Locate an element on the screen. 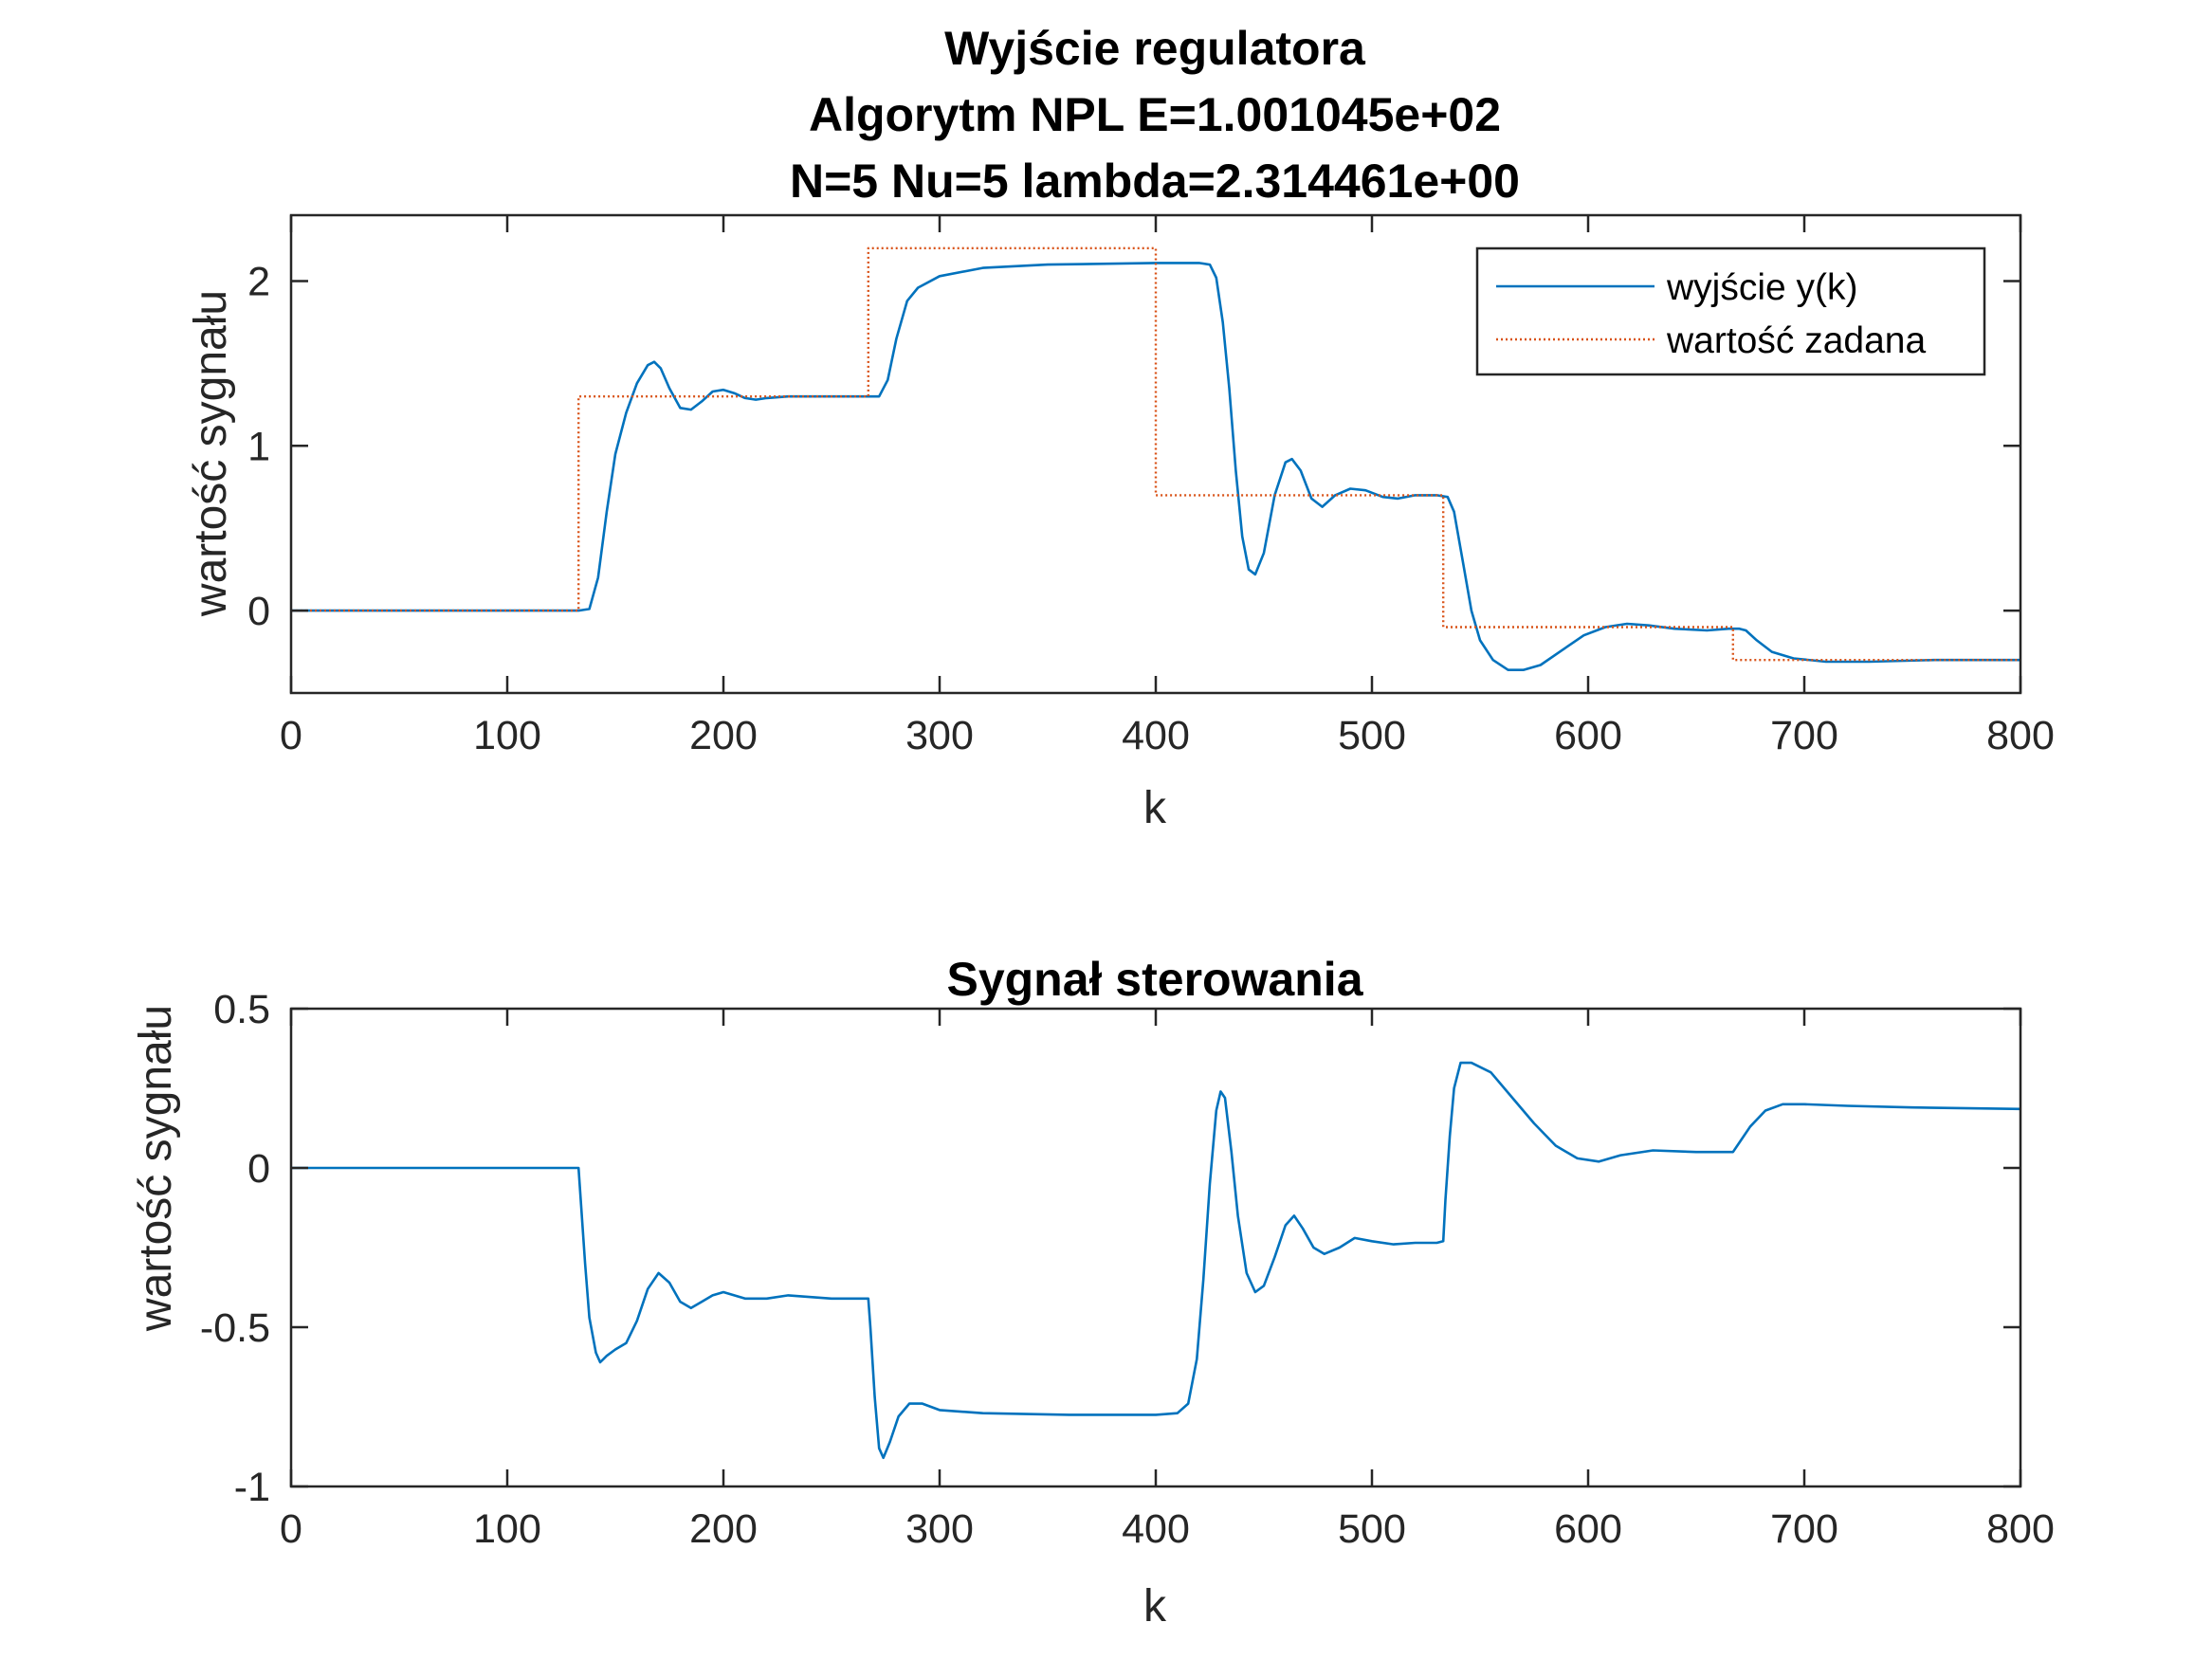 Image resolution: width=2212 pixels, height=1659 pixels. legend-label-output: wyjście y(k) is located at coordinates (1762, 287).